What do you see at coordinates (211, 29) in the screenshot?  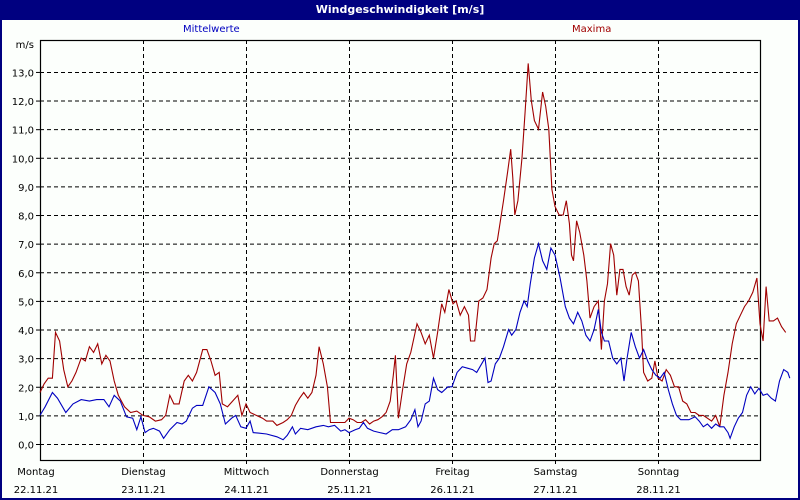 I see `legend-mittelwerte: Mittelwerte` at bounding box center [211, 29].